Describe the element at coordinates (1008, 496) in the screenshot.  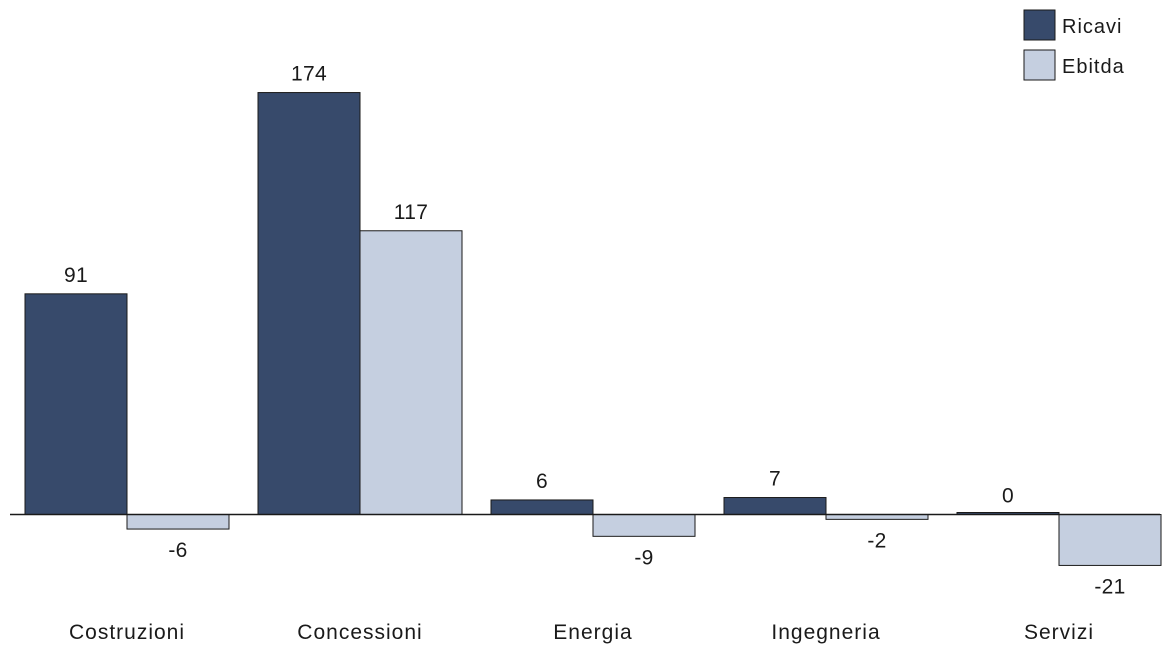
I see `data-label-ricavi-servizi: 0` at that location.